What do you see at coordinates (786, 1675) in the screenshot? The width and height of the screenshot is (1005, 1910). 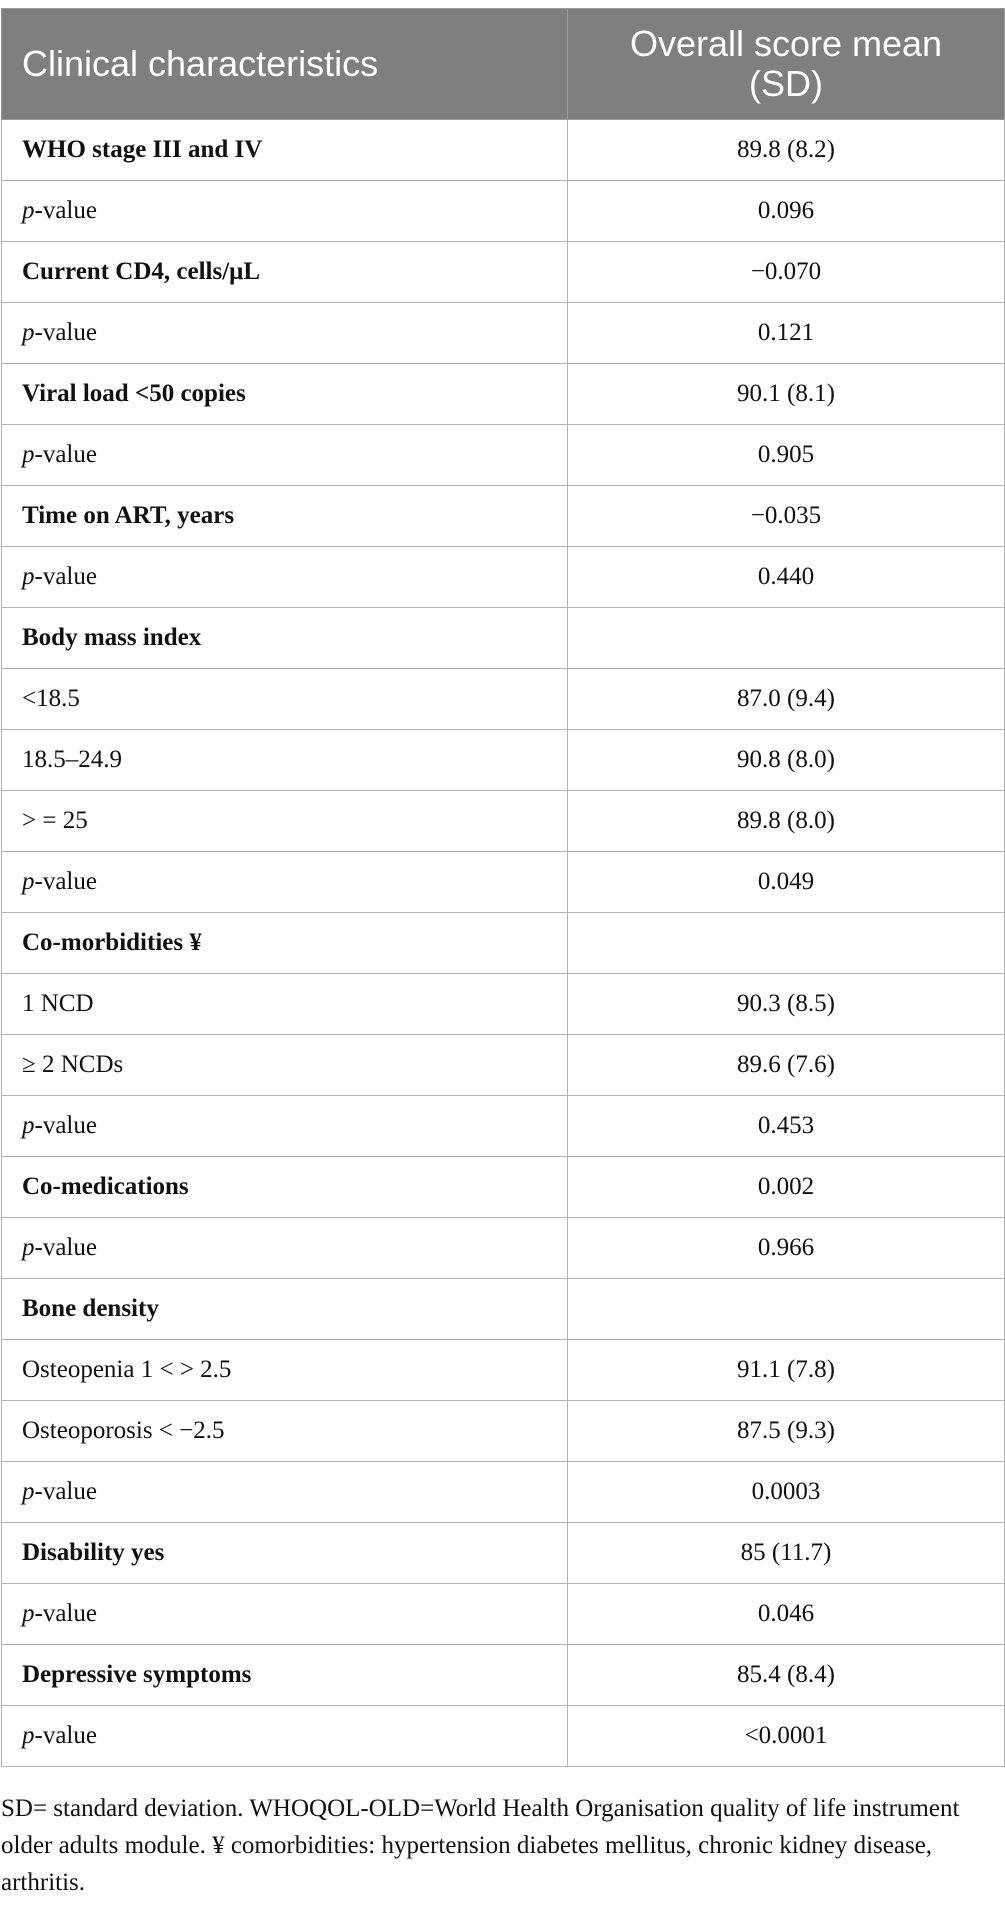 I see `row-value: 85.4 (8.4)` at bounding box center [786, 1675].